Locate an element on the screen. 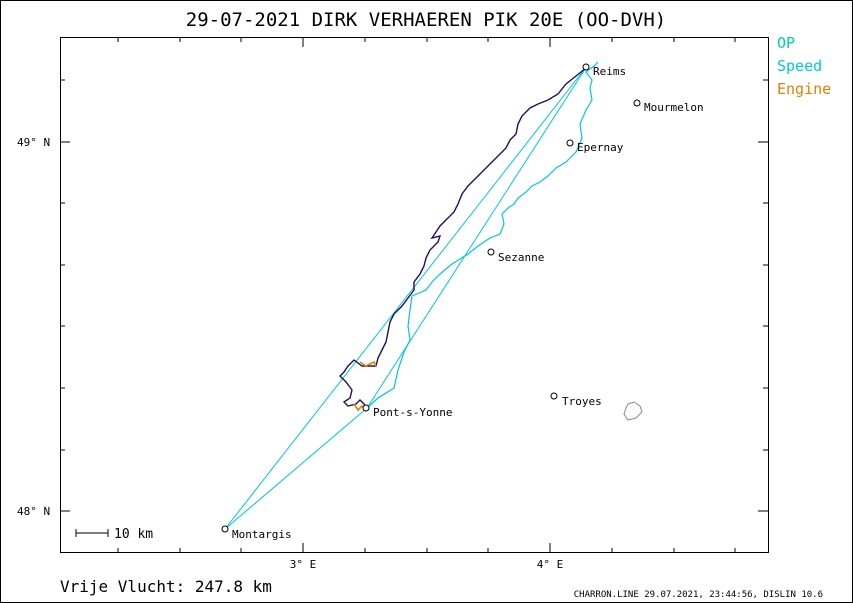 Image resolution: width=853 pixels, height=603 pixels. lon-label-4: 4° E is located at coordinates (550, 564).